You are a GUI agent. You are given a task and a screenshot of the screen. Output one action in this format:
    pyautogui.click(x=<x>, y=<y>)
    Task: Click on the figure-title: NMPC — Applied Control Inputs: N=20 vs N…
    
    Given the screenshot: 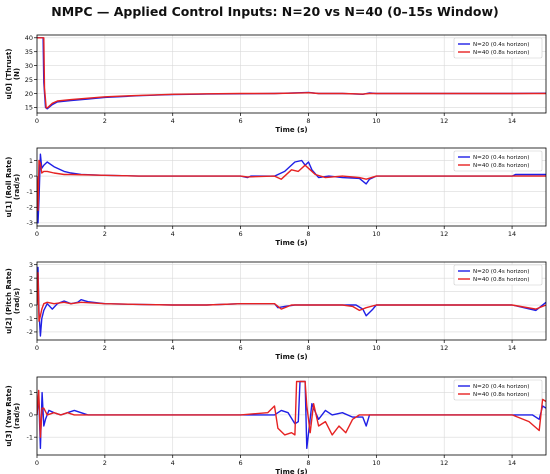 What is the action you would take?
    pyautogui.click(x=275, y=11)
    